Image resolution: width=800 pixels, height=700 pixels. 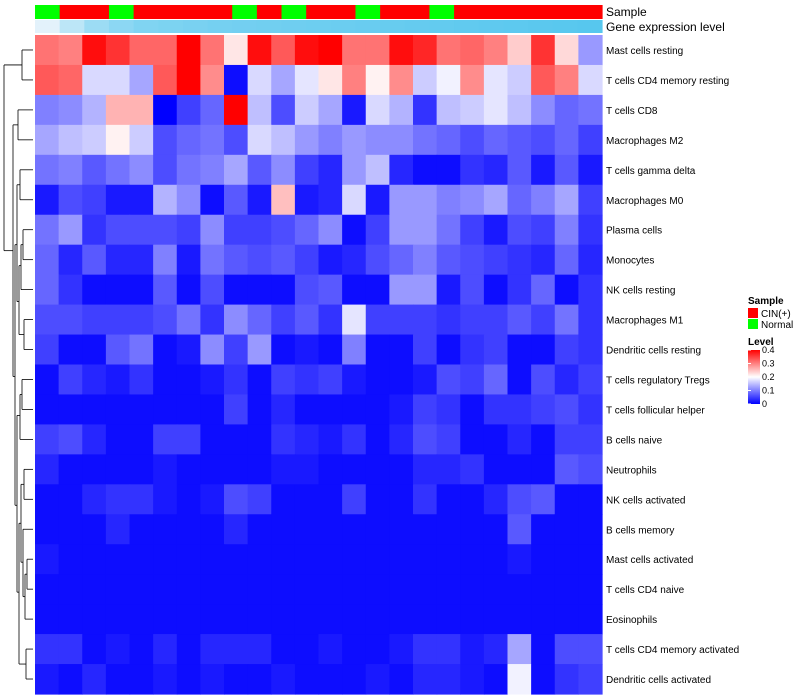 What do you see at coordinates (658, 680) in the screenshot?
I see `row-label: Dendritic cells activated` at bounding box center [658, 680].